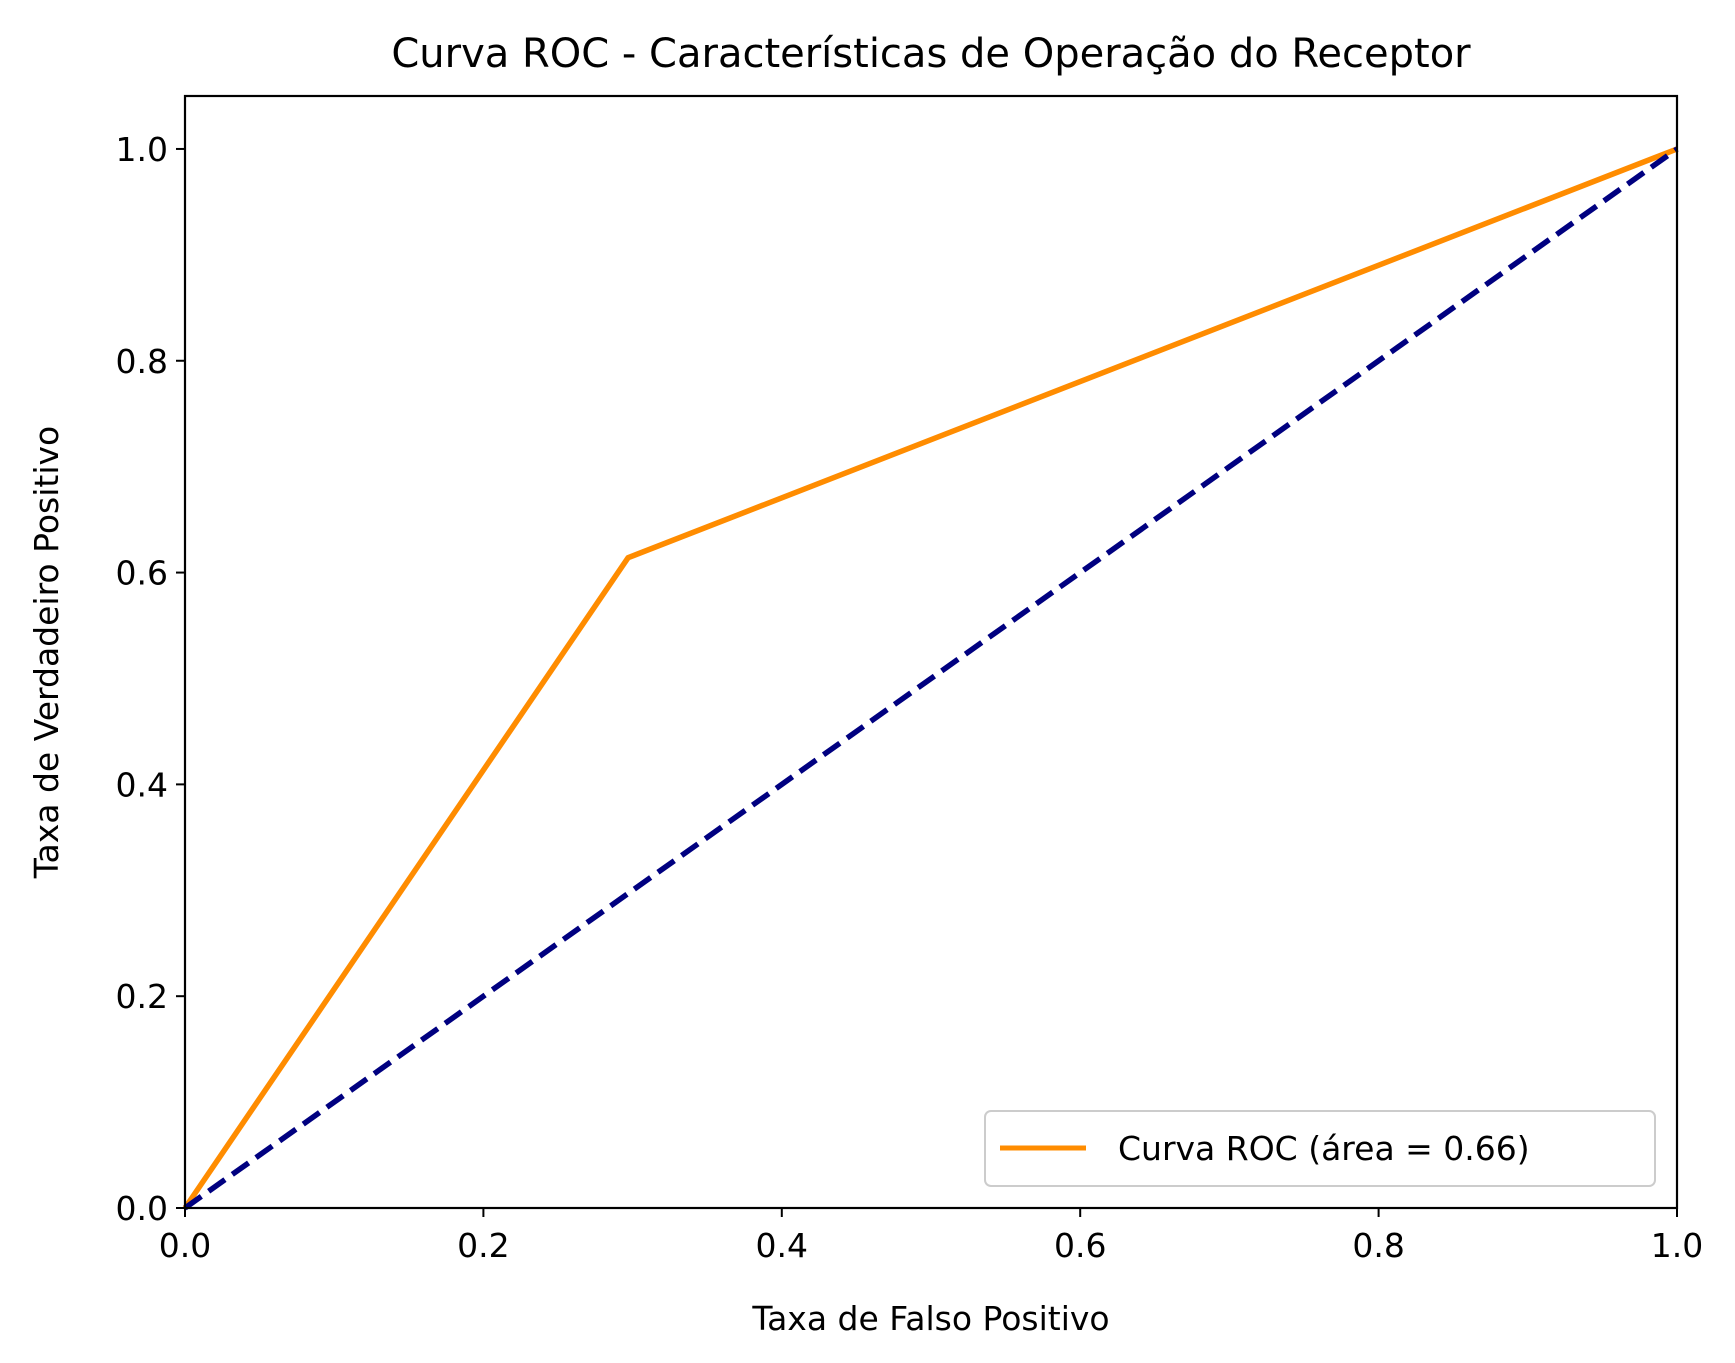  I want to click on x-axis-label: Taxa de Falso Positivo, so click(930, 1318).